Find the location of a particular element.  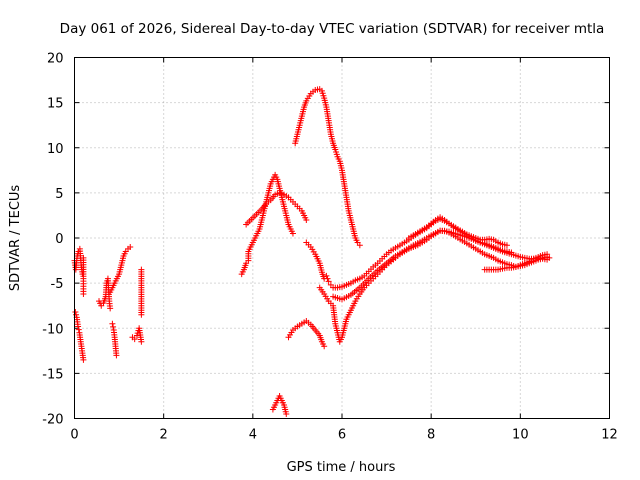

series-sat-f is located at coordinates (114, 339).